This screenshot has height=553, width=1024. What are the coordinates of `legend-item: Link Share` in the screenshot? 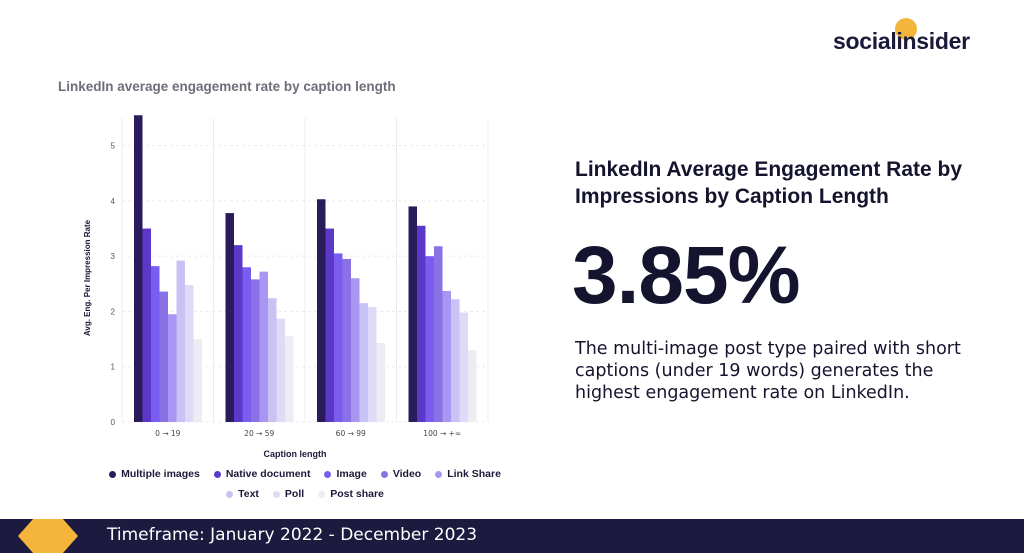 It's located at (468, 474).